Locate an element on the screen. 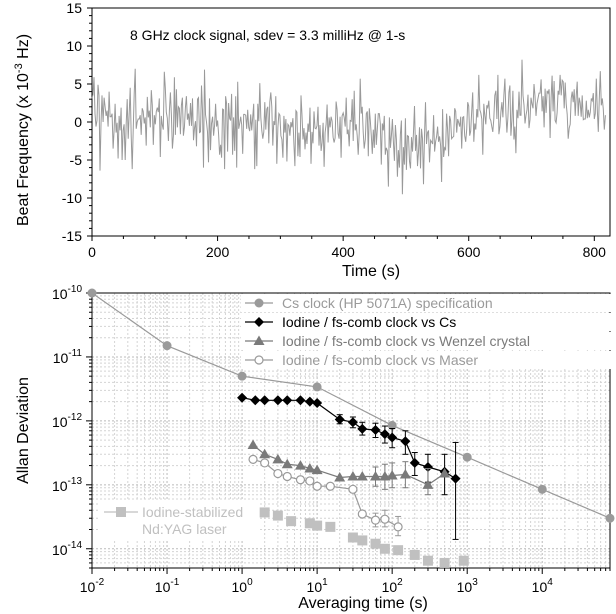 Image resolution: width=616 pixels, height=614 pixels. bottom-x-tick-label: 10³ is located at coordinates (468, 586).